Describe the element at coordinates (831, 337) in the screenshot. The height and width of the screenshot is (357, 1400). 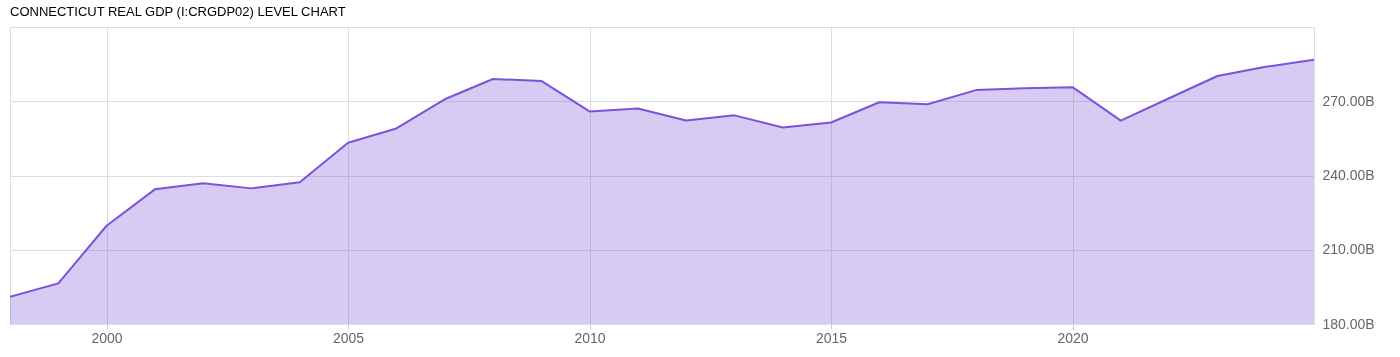
I see `x-tick-label: 2015` at that location.